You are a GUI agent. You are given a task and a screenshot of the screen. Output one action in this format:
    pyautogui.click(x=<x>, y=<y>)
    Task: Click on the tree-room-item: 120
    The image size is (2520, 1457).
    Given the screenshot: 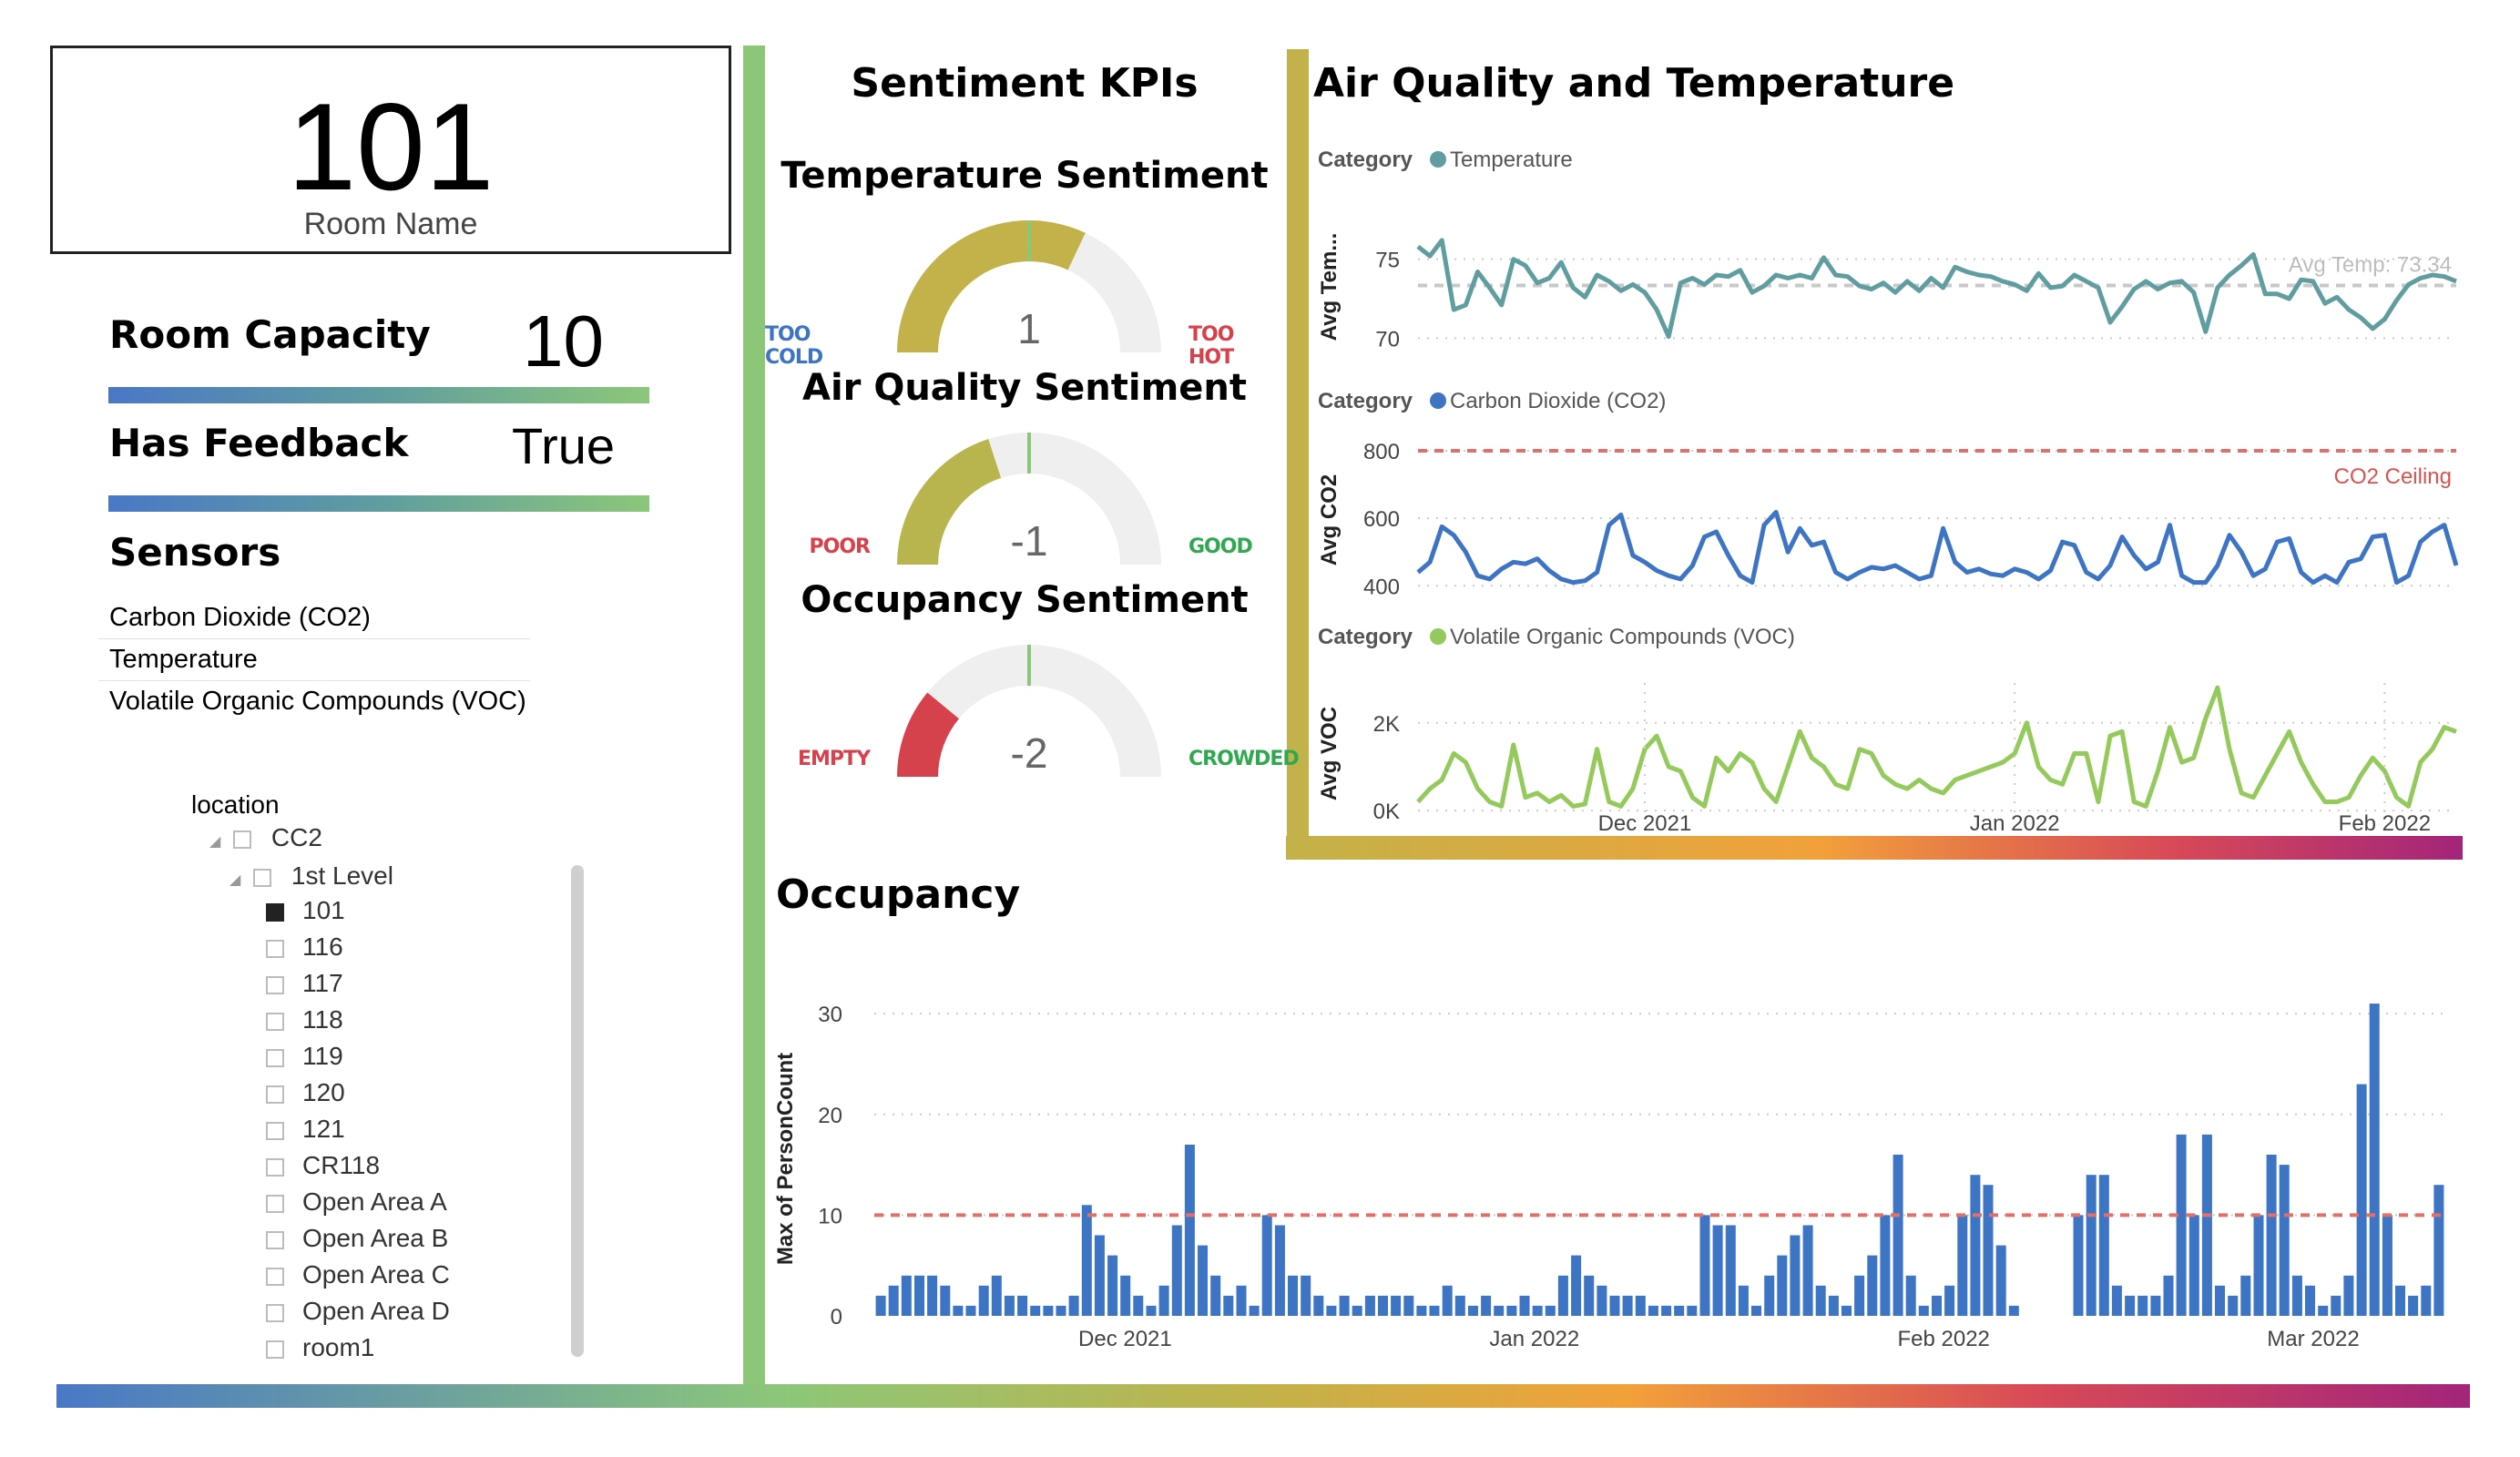 What is the action you would take?
    pyautogui.click(x=358, y=1093)
    